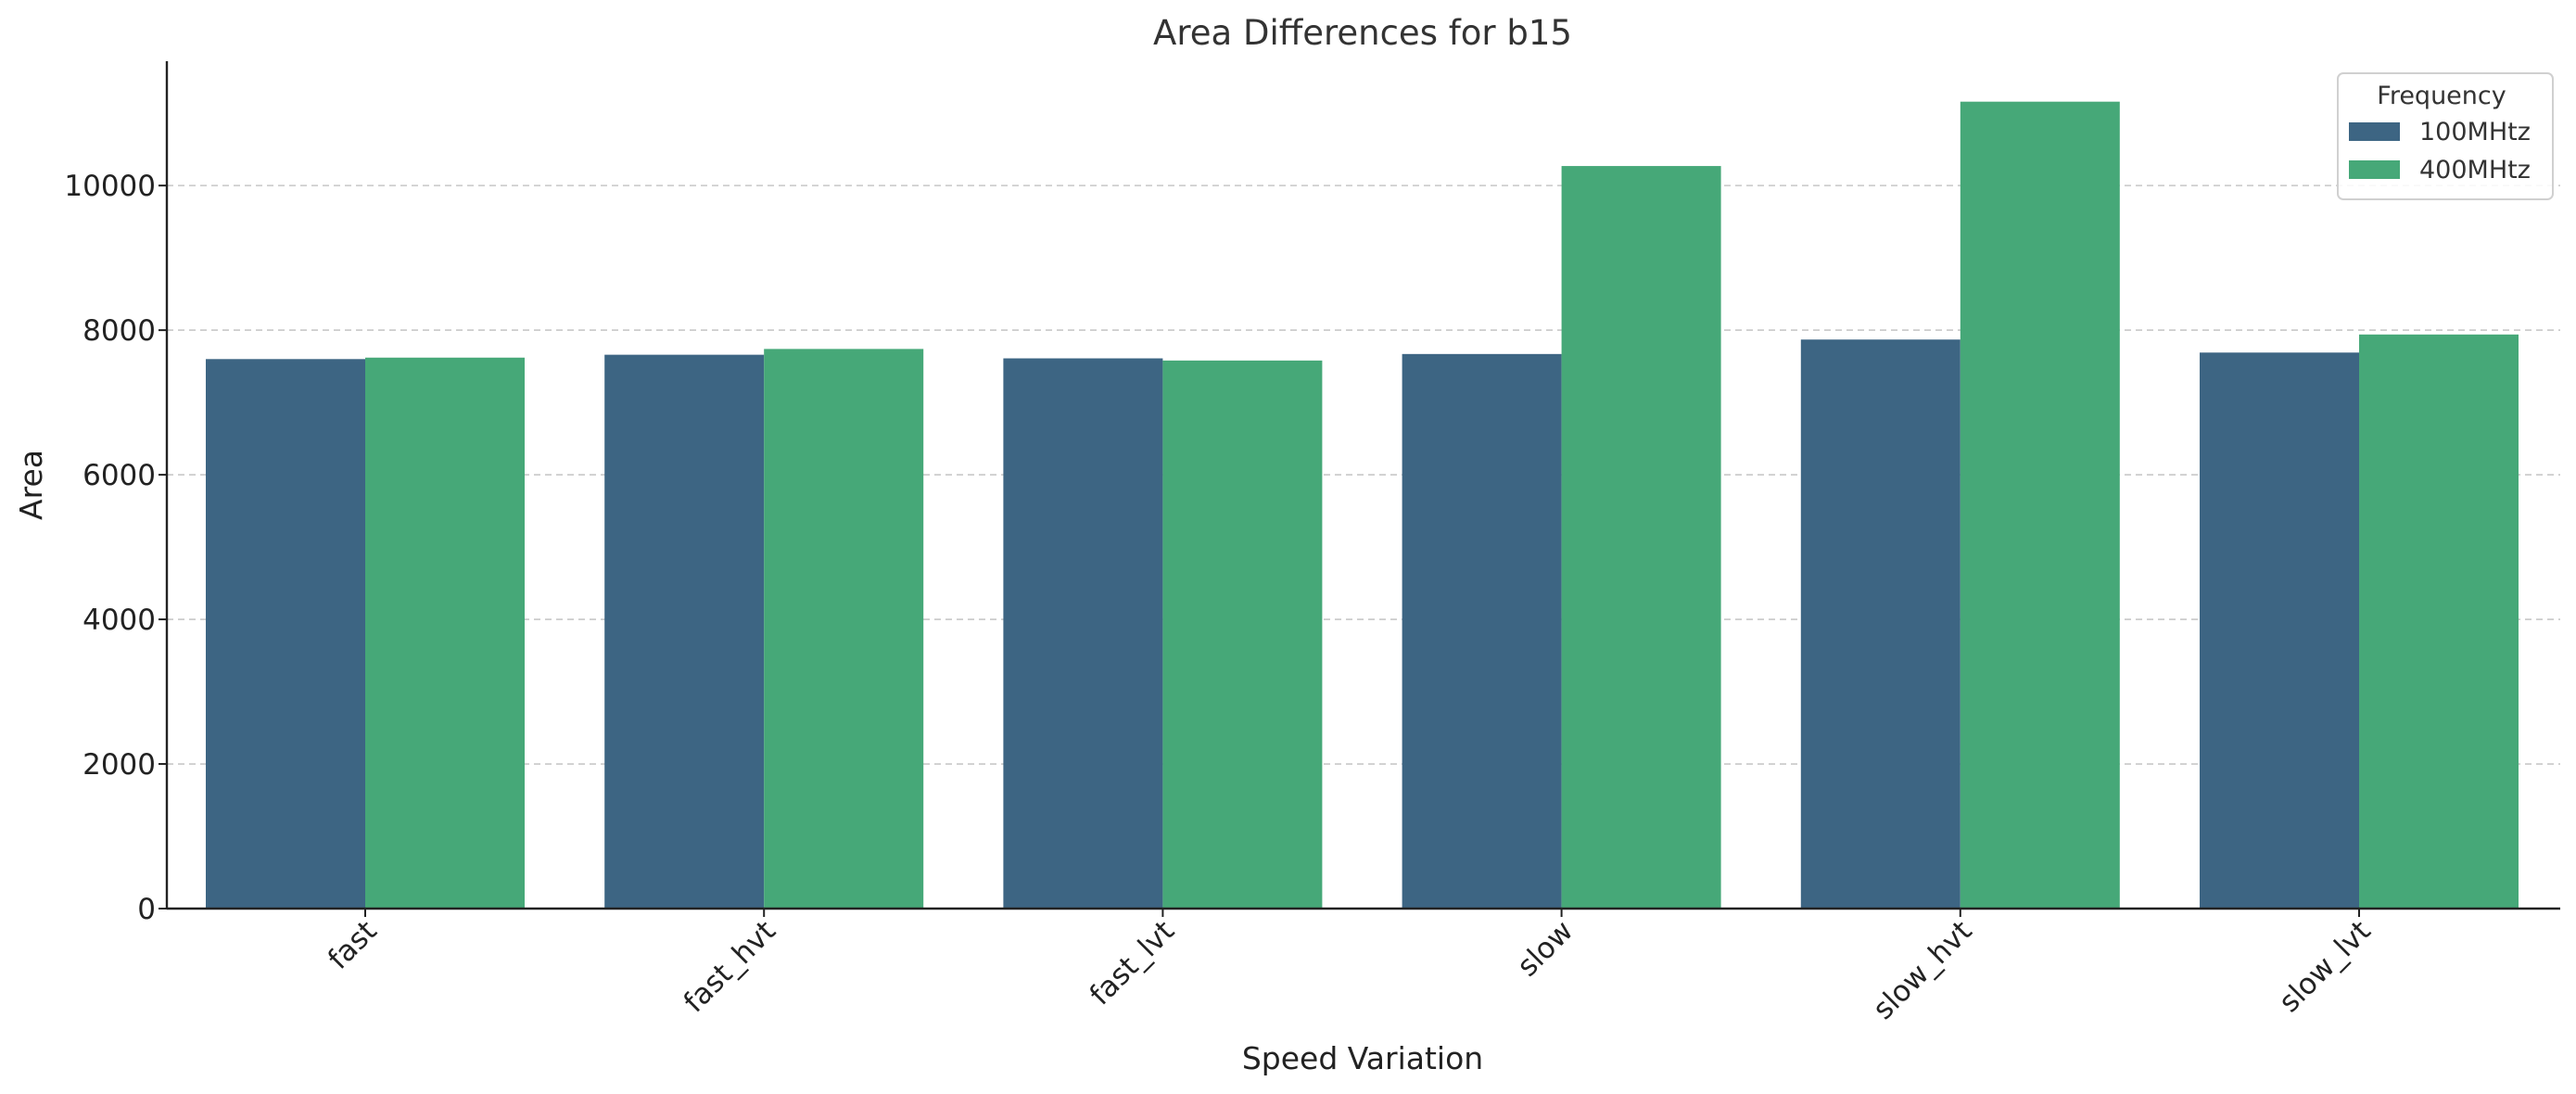 This screenshot has width=2576, height=1094. I want to click on x-axis-ticks: fast fast_hvt fast_lvt slow slow_hvt slow_lvt, so click(1350, 967).